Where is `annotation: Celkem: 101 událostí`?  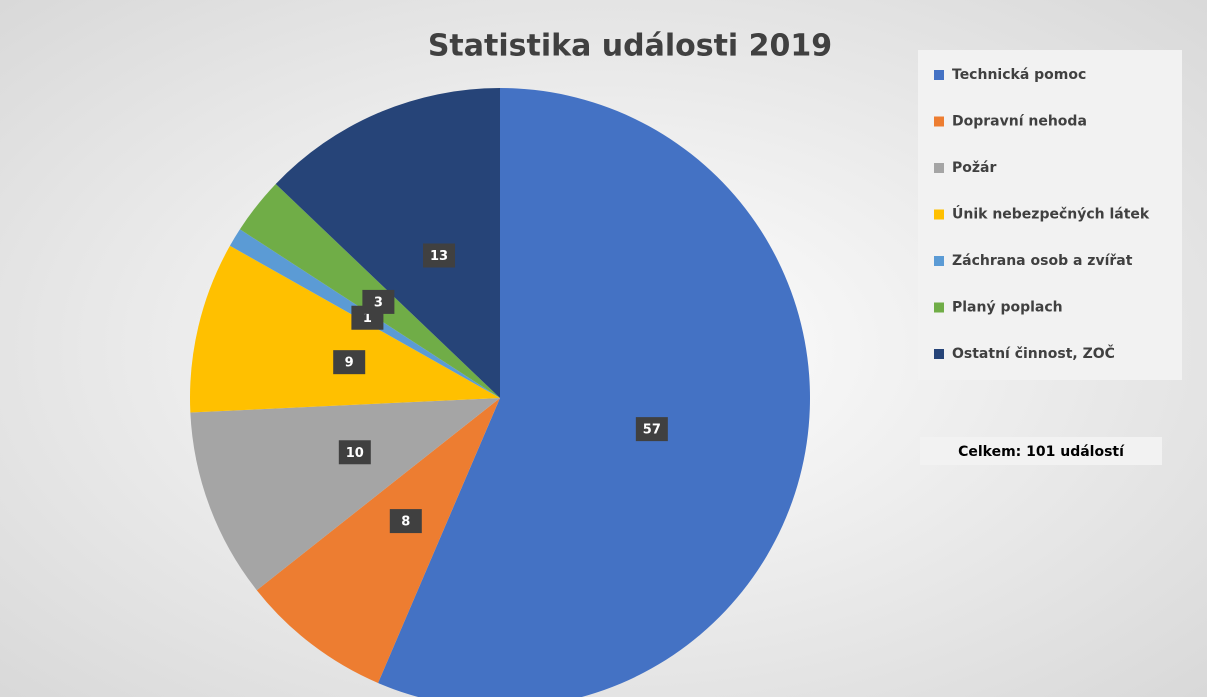 annotation: Celkem: 101 událostí is located at coordinates (1041, 452).